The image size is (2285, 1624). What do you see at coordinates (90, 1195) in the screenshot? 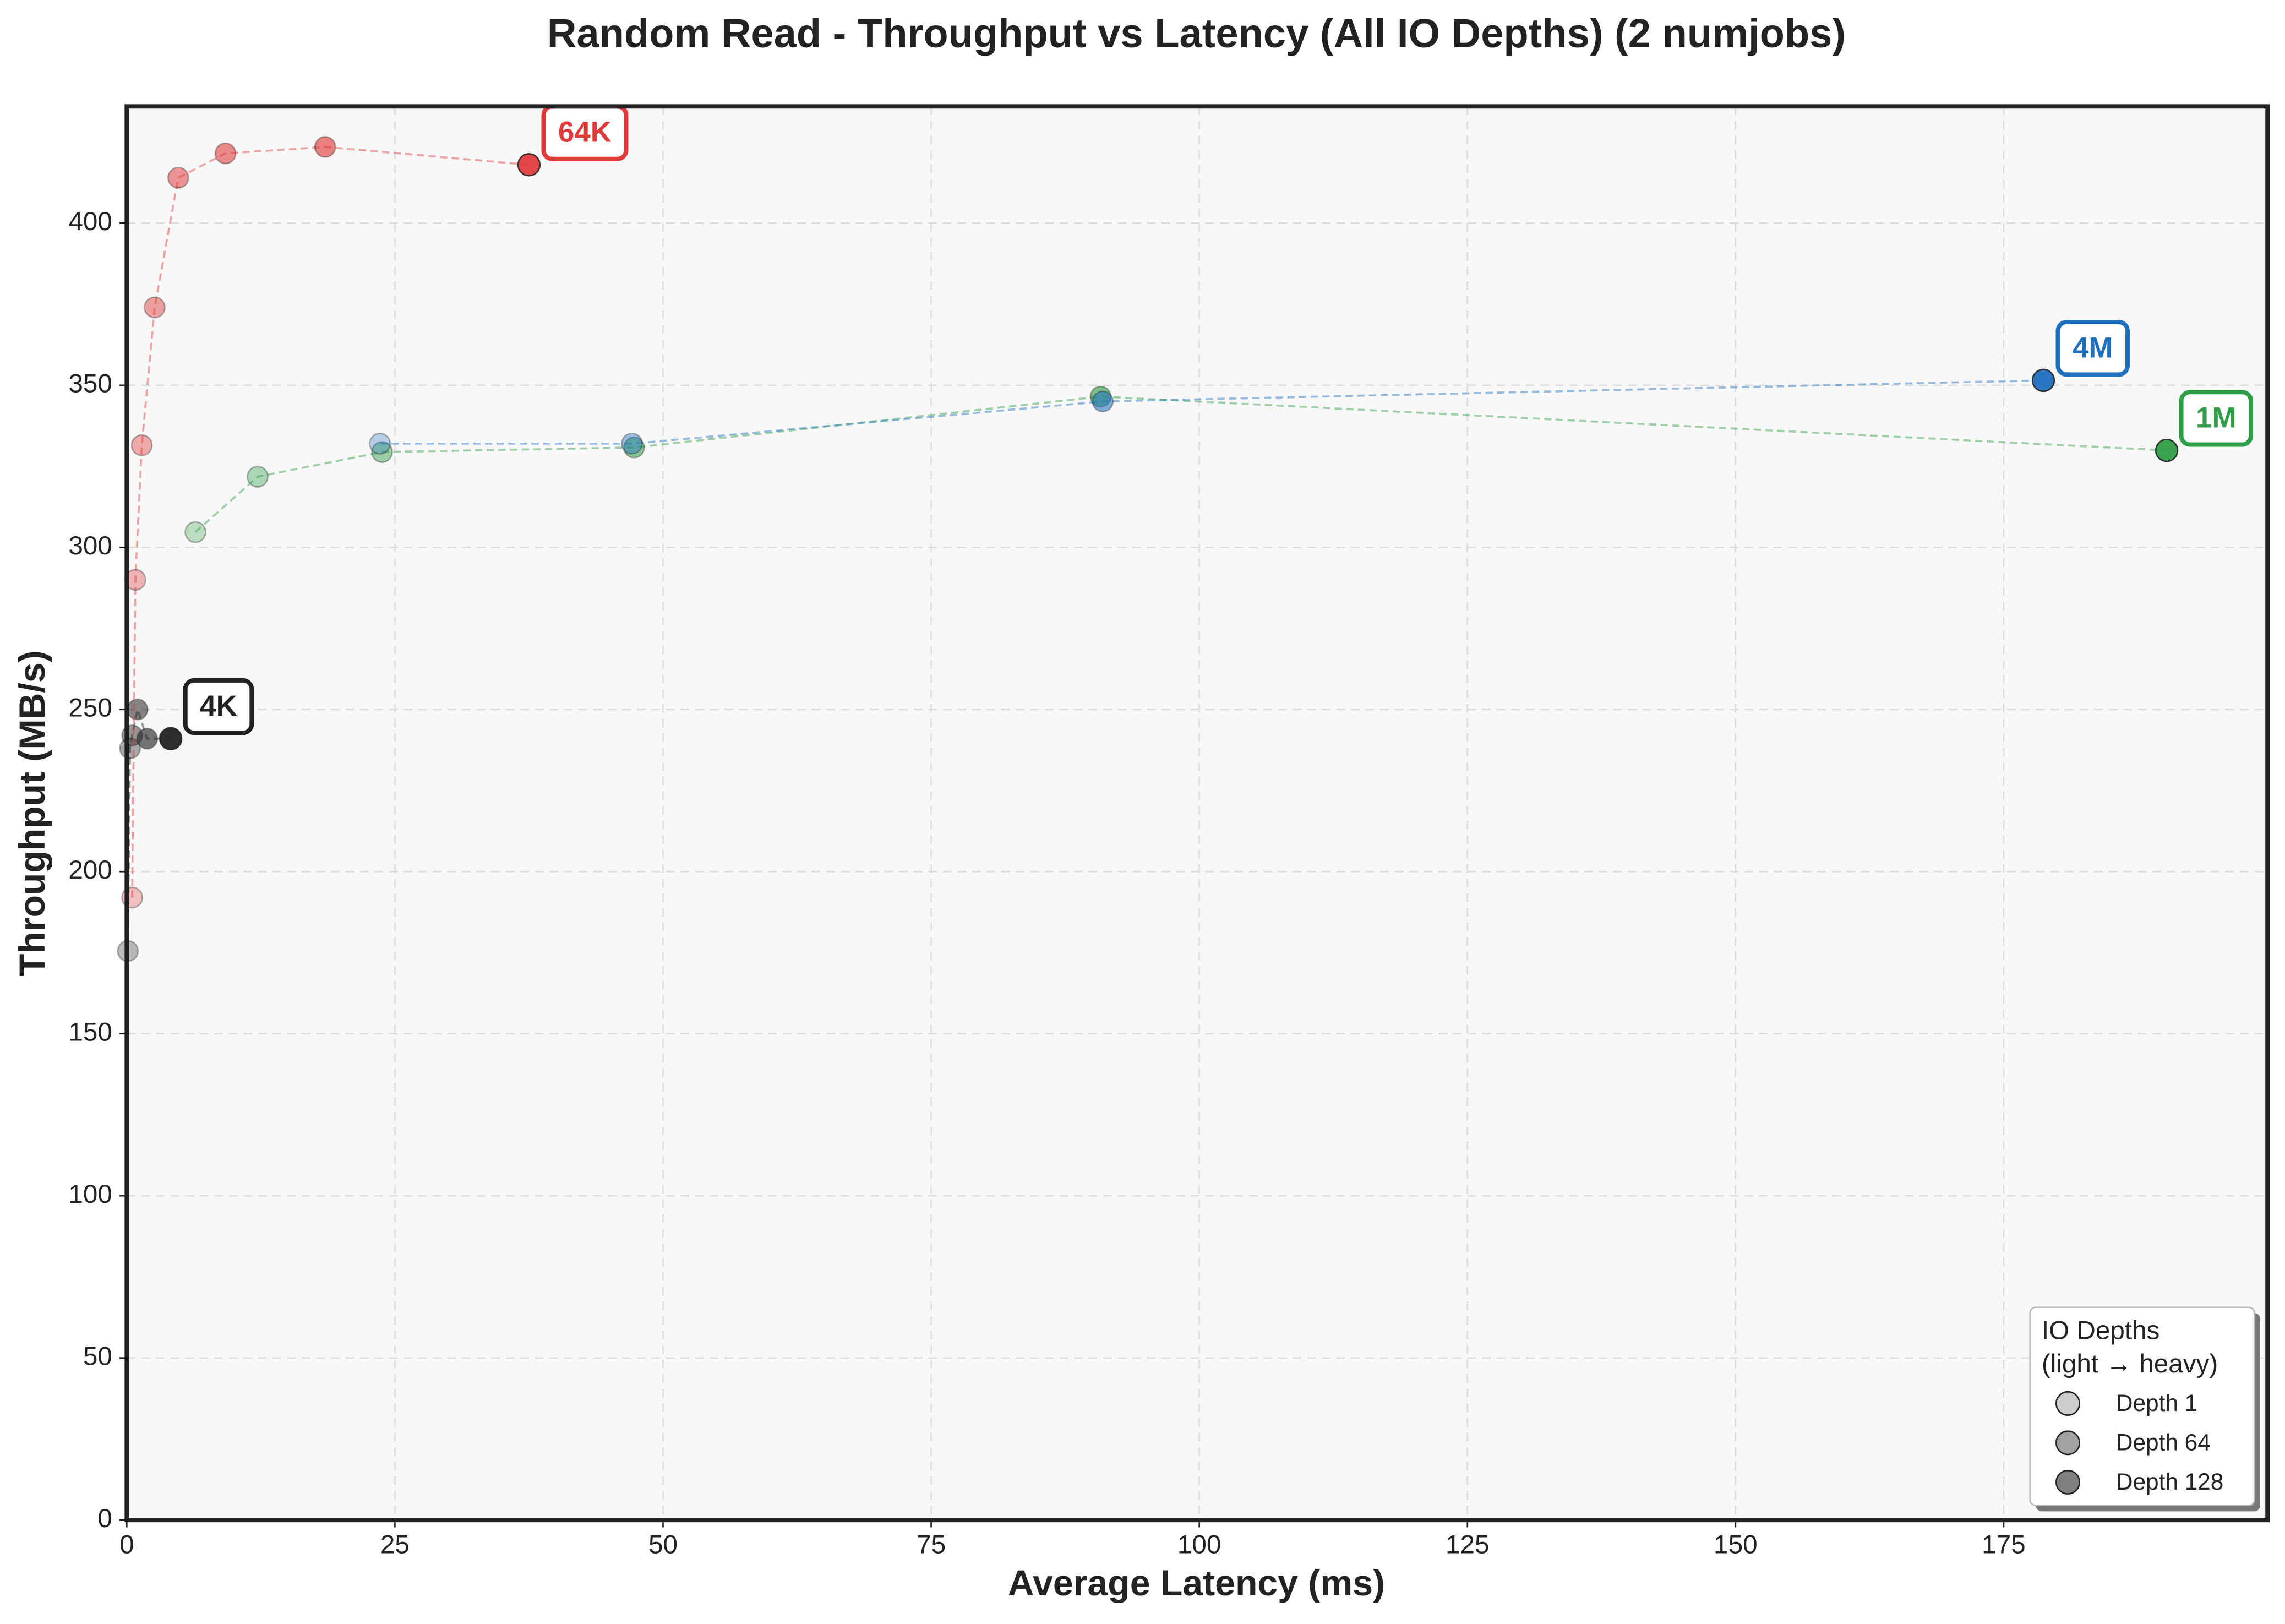
I see `y-tick-label: 100` at bounding box center [90, 1195].